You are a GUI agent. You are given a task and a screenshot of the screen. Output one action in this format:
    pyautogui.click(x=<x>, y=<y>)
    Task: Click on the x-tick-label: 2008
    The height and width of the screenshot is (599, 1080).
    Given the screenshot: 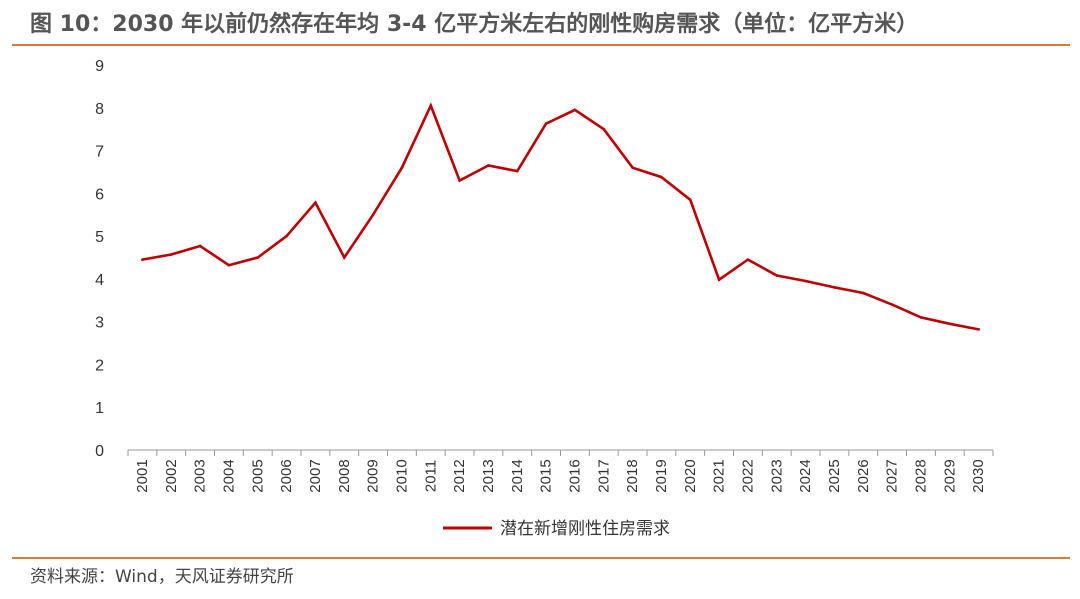 What is the action you would take?
    pyautogui.click(x=344, y=475)
    